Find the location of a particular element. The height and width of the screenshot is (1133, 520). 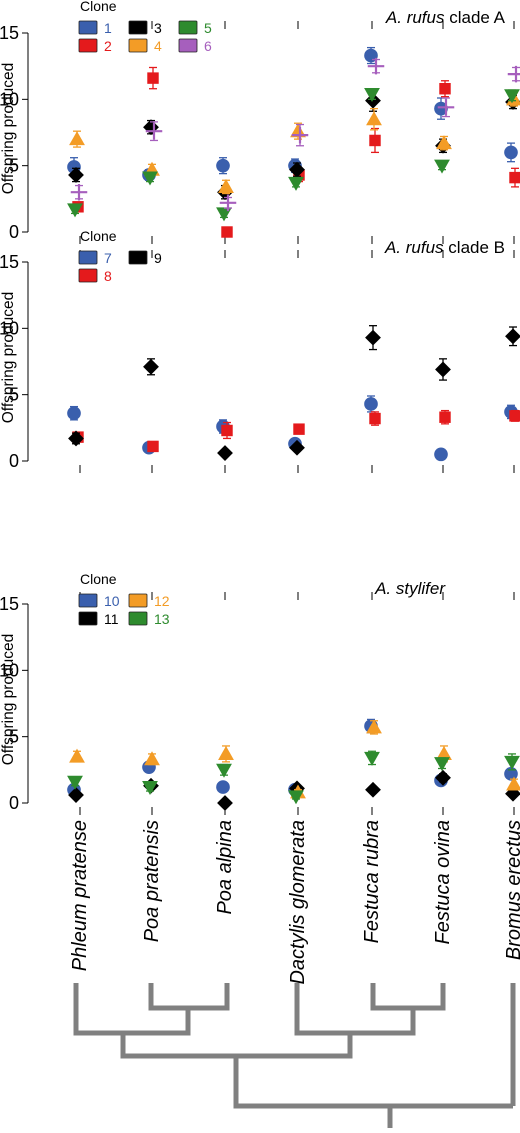

legend-label: 8 is located at coordinates (108, 276).